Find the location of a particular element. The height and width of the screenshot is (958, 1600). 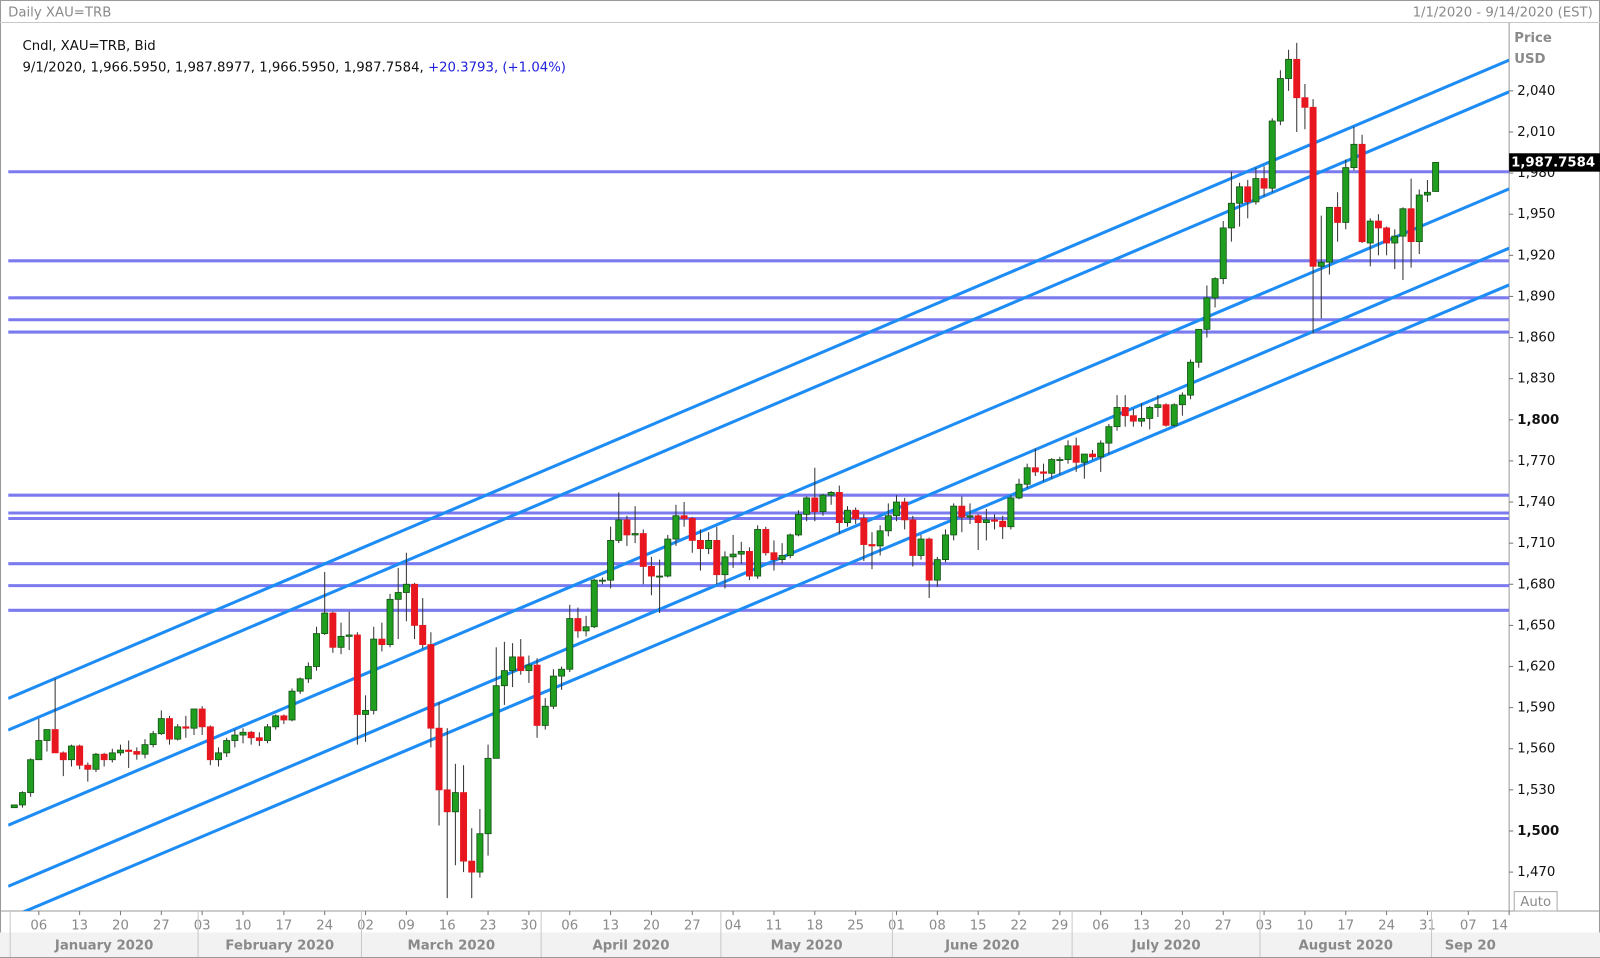

auto-button is located at coordinates (1535, 901).